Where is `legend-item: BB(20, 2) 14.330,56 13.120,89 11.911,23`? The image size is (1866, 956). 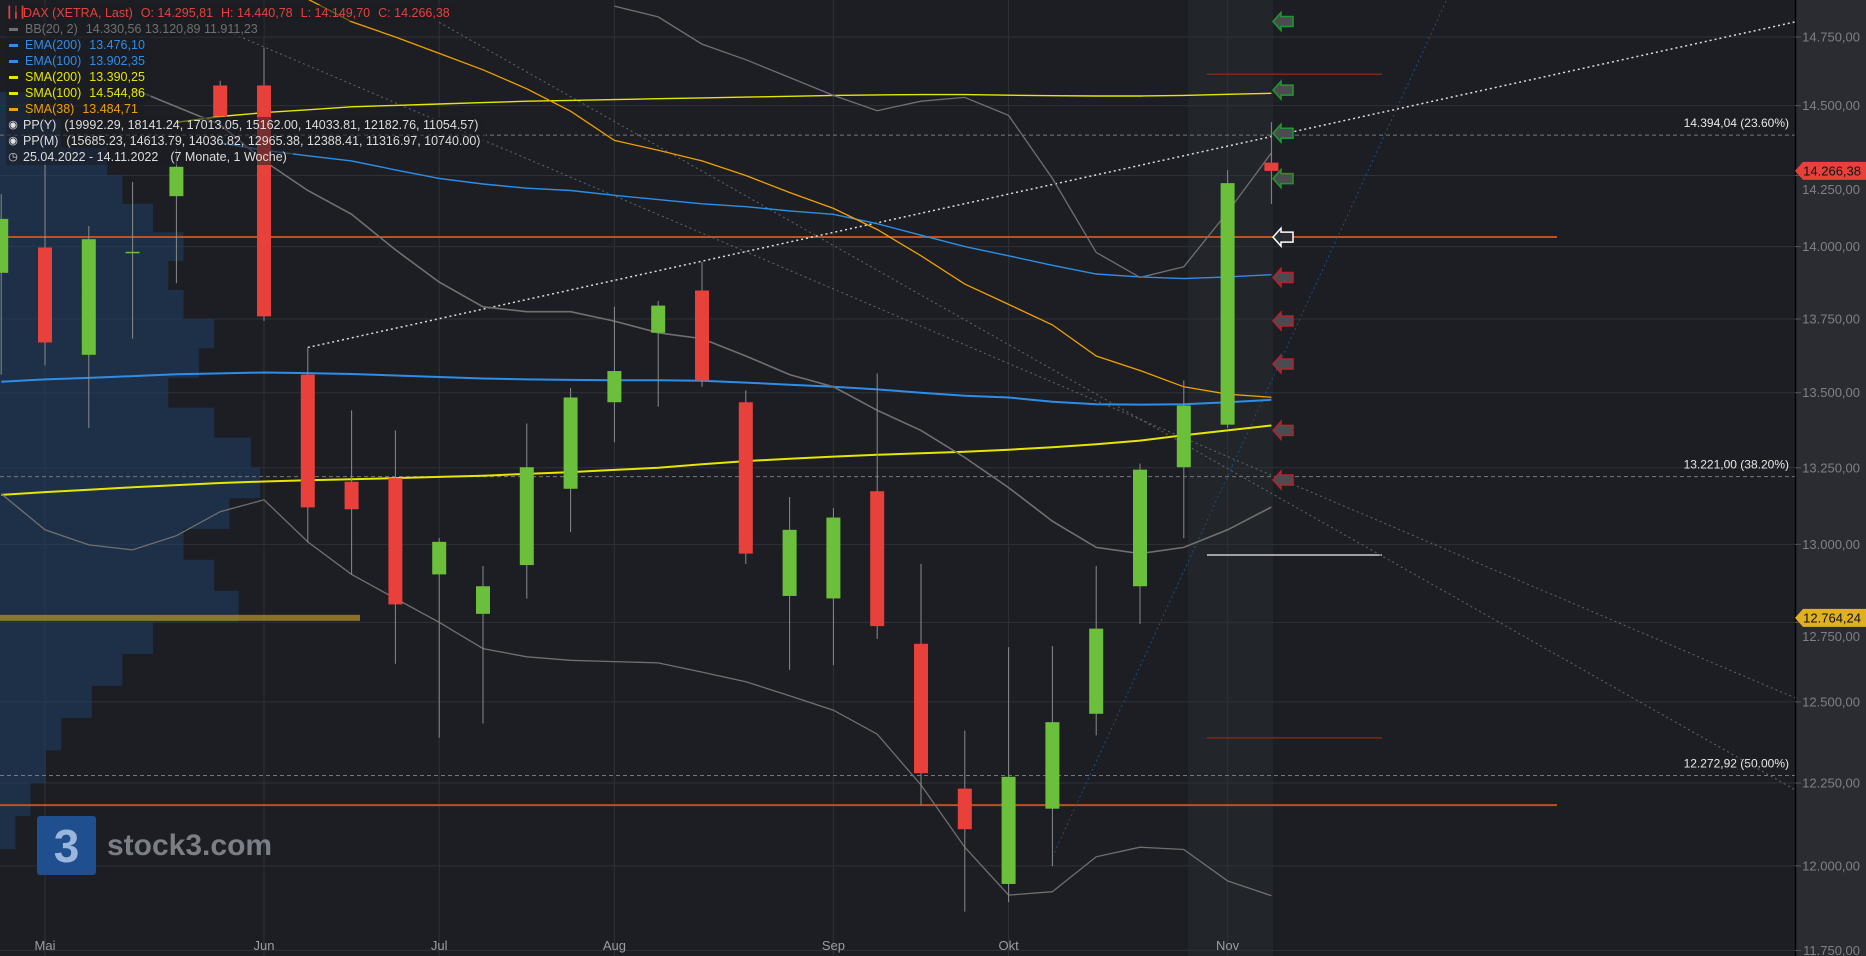
legend-item: BB(20, 2) 14.330,56 13.120,89 11.911,23 is located at coordinates (135, 29).